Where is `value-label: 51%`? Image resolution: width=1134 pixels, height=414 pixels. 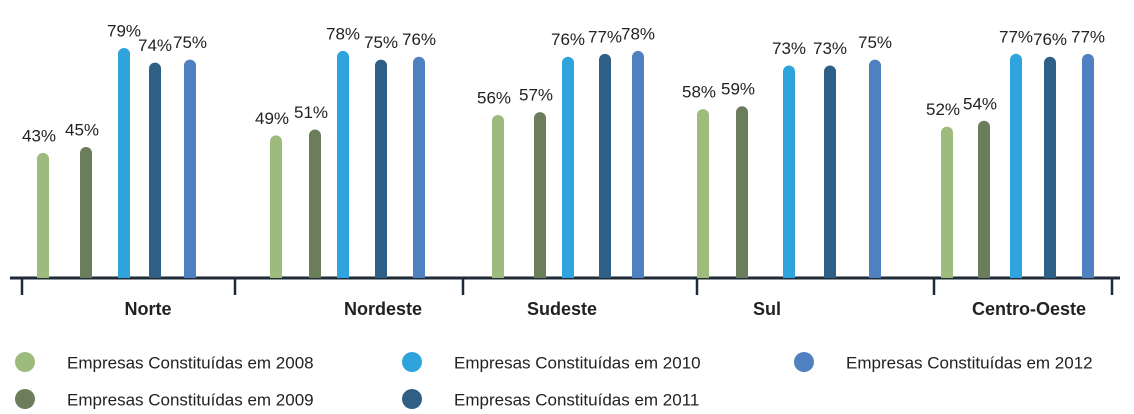 value-label: 51% is located at coordinates (311, 112).